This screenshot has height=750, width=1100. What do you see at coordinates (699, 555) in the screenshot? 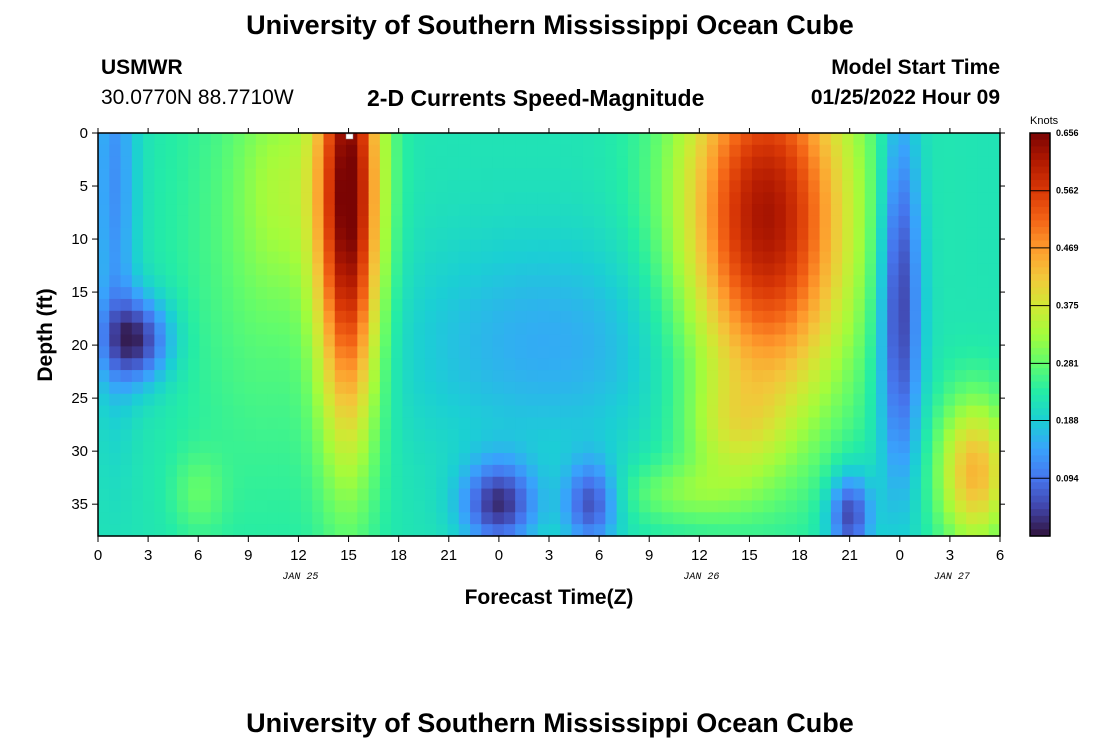
I see `x-tick-label: 12` at bounding box center [699, 555].